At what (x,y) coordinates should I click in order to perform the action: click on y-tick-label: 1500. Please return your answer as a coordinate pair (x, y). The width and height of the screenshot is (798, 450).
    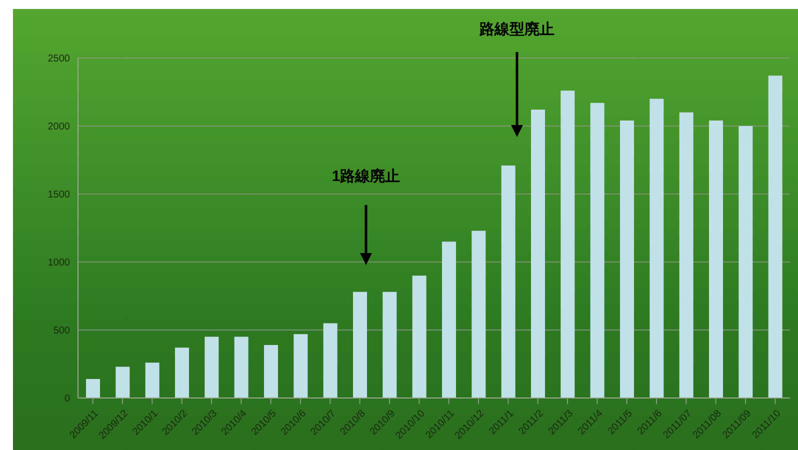
    Looking at the image, I should click on (59, 195).